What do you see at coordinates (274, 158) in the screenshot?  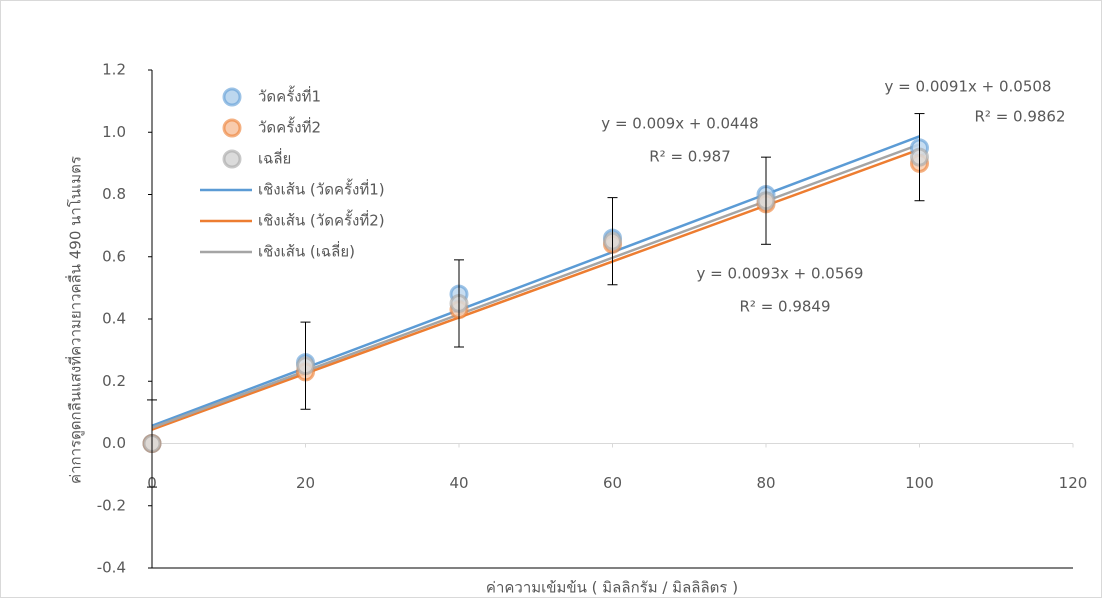 I see `legend-label: เฉลี่ย` at bounding box center [274, 158].